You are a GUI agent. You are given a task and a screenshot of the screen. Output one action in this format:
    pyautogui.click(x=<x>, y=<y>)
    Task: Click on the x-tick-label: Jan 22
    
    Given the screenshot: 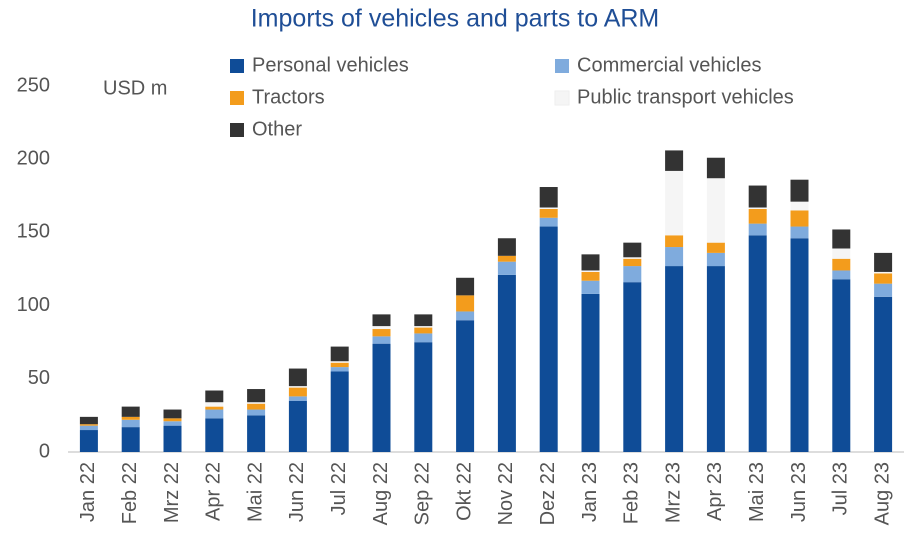 What is the action you would take?
    pyautogui.click(x=88, y=492)
    